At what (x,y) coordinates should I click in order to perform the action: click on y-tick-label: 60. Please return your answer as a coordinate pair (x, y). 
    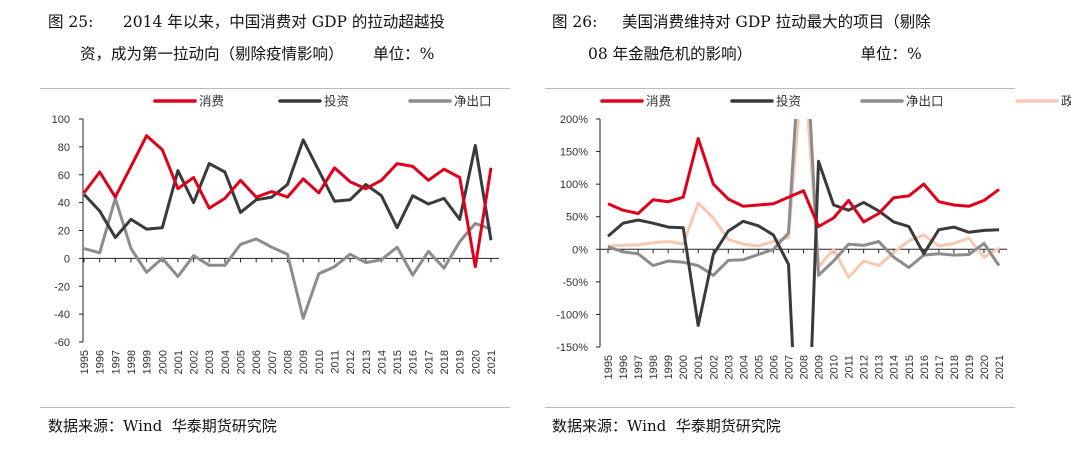
    Looking at the image, I should click on (64, 176).